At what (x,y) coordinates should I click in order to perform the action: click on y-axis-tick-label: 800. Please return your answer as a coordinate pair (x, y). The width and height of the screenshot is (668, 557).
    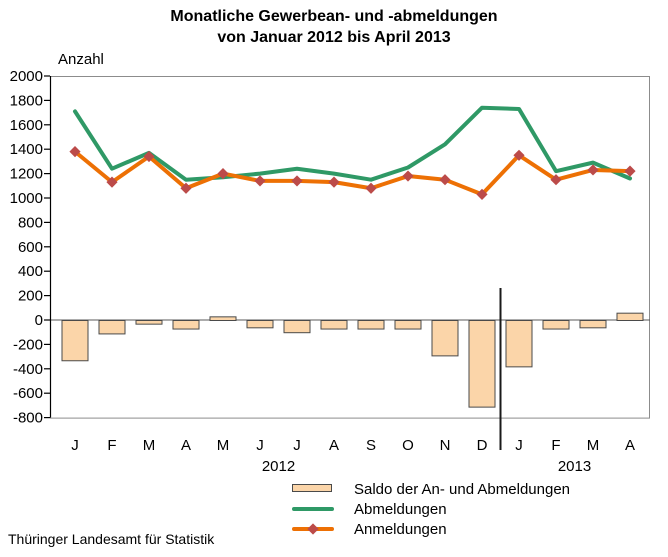
    Looking at the image, I should click on (30, 222).